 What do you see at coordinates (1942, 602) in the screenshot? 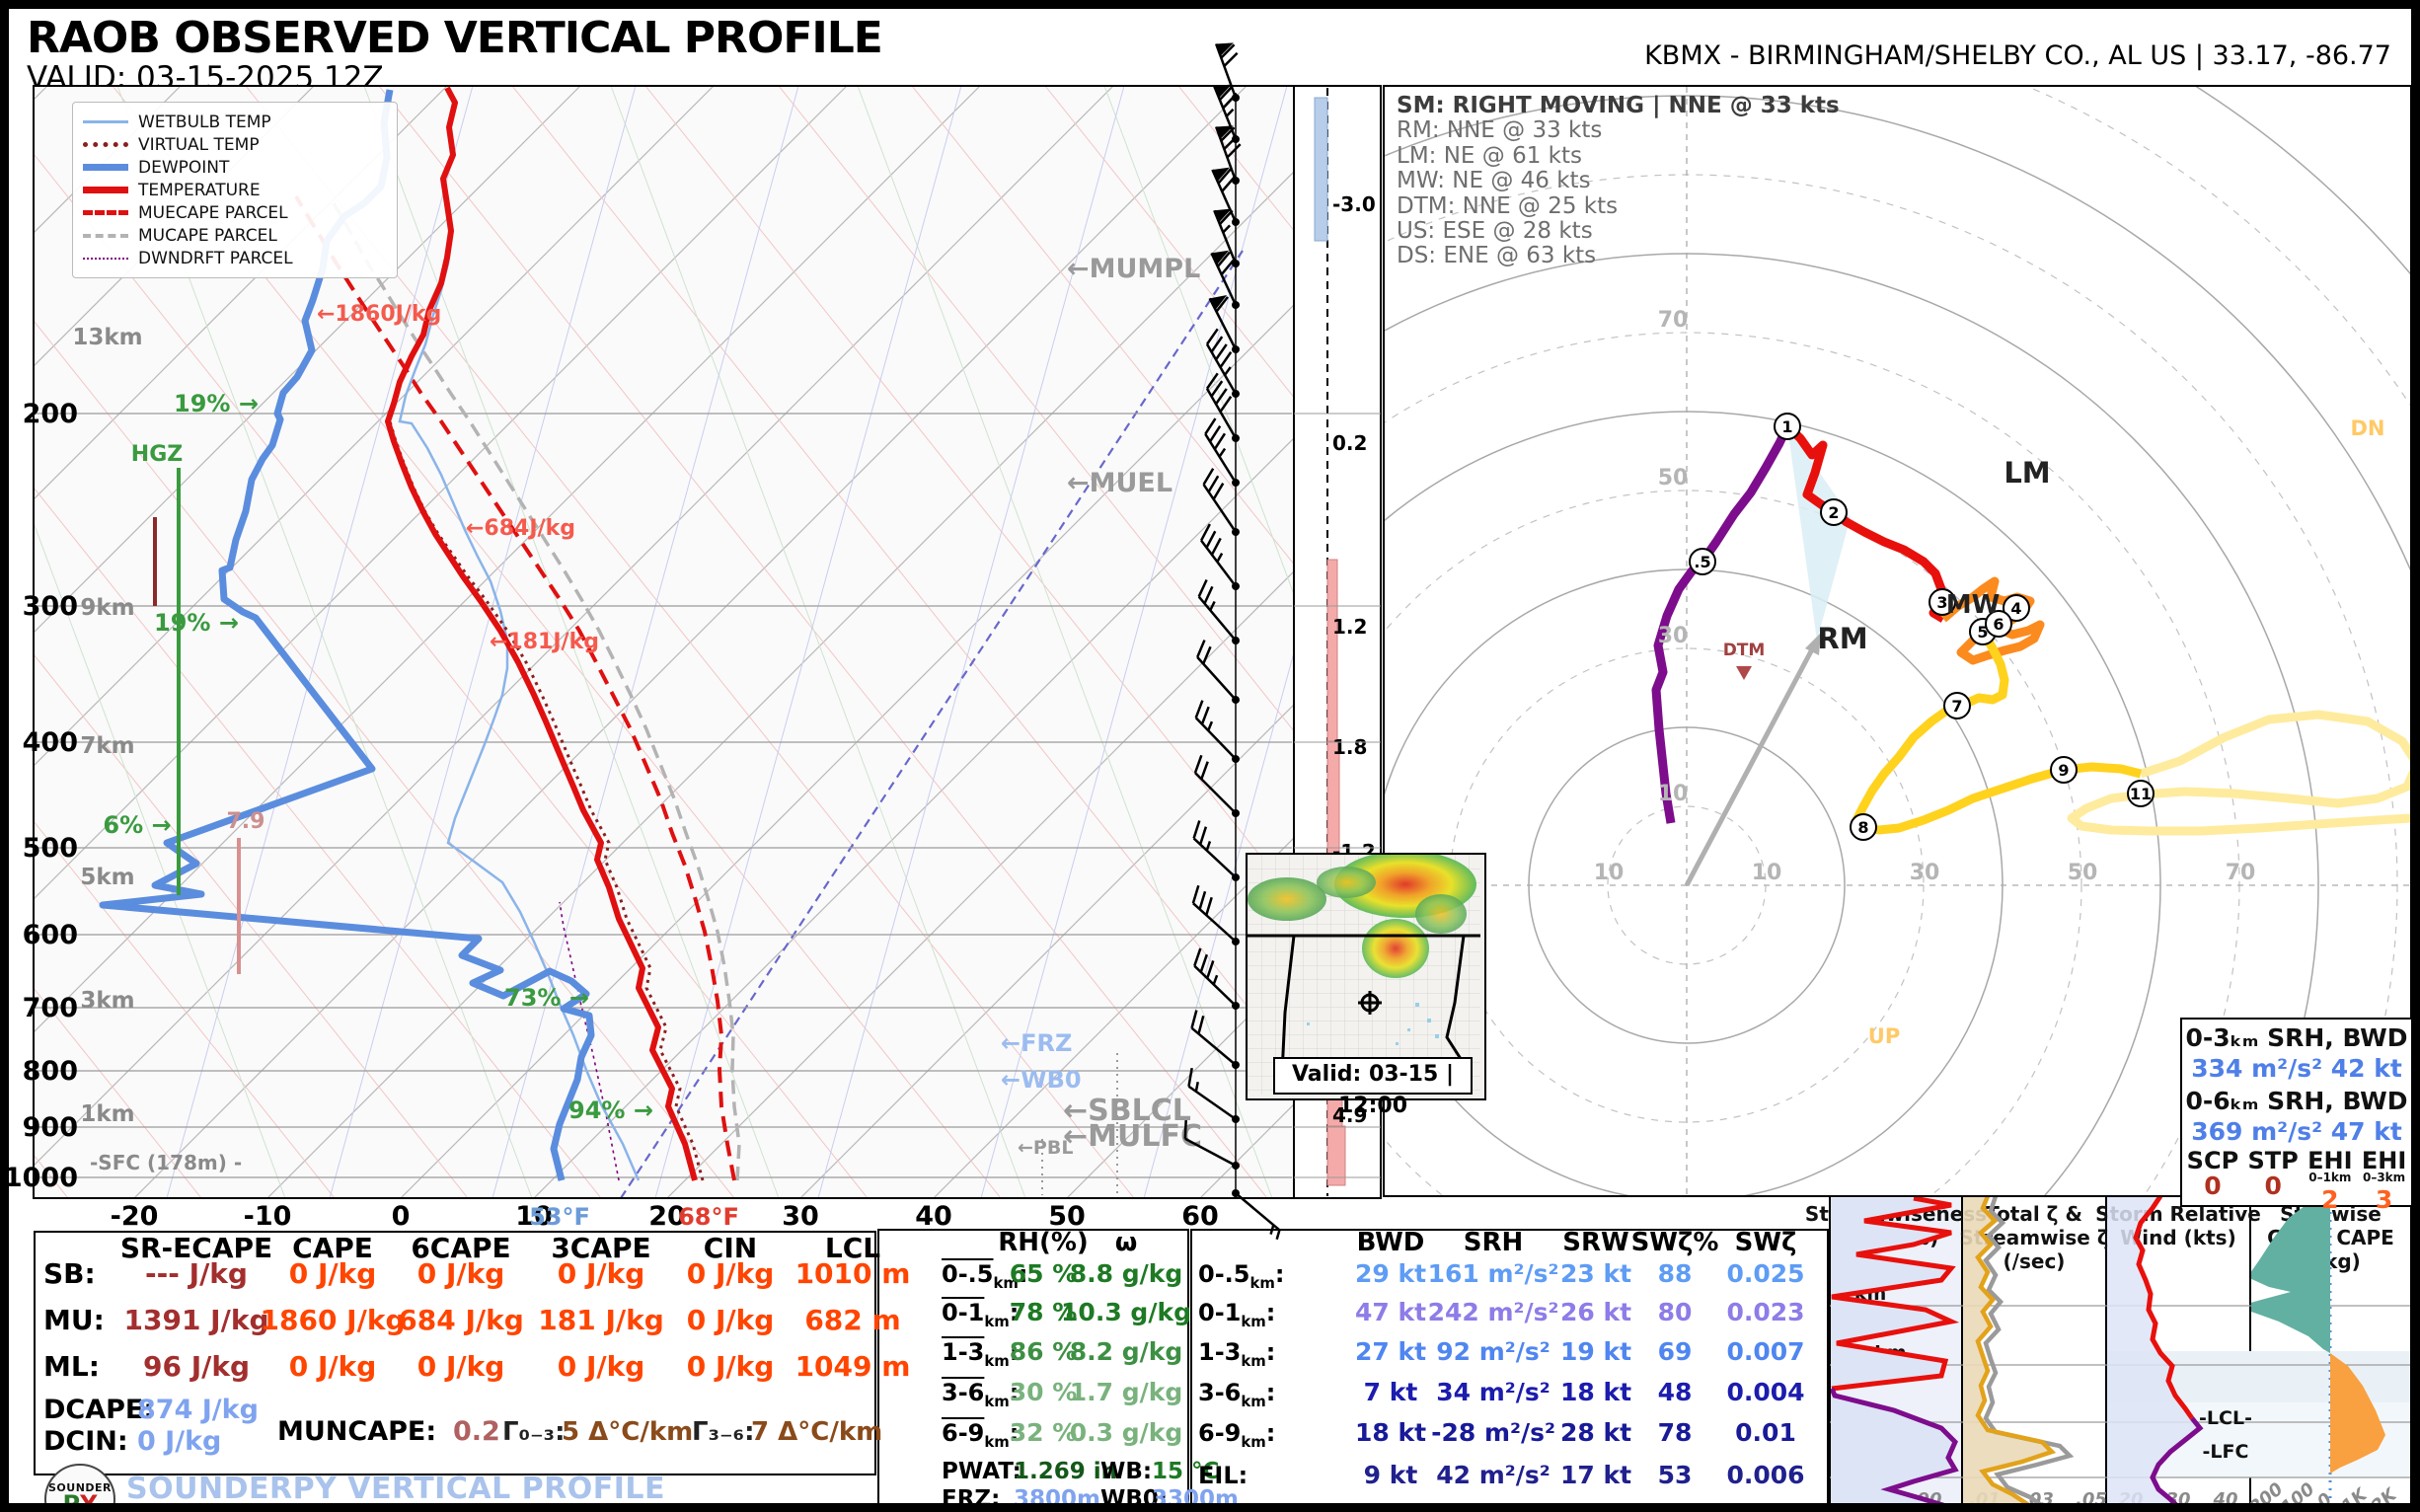
I see `hodo-height-marker-3: 3` at bounding box center [1942, 602].